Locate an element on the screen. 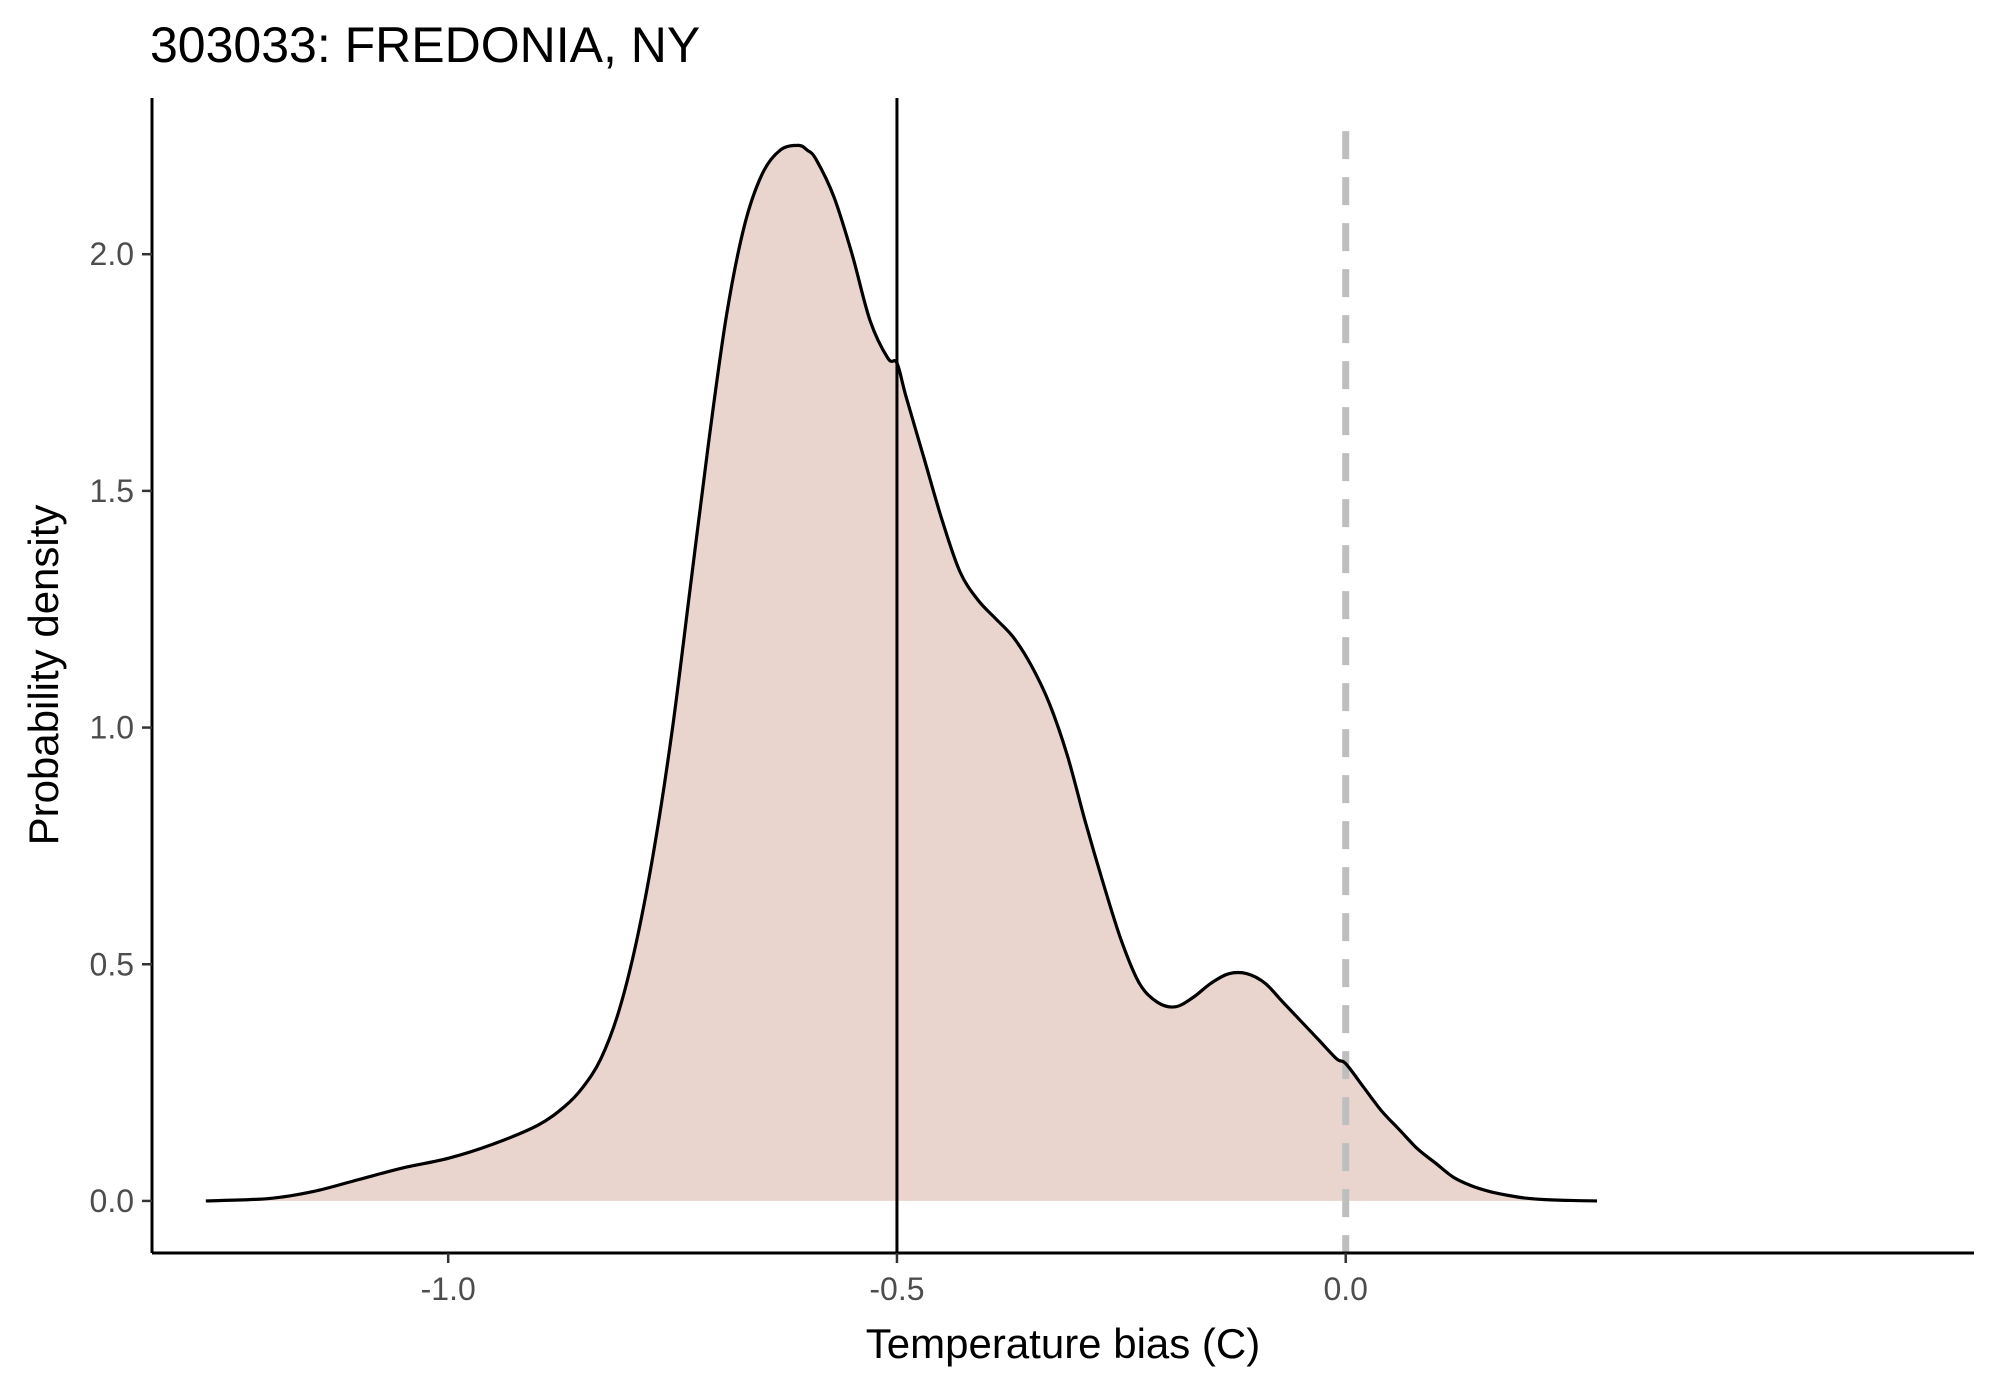  x-axis-title: Temperature bias (C) is located at coordinates (1063, 1343).